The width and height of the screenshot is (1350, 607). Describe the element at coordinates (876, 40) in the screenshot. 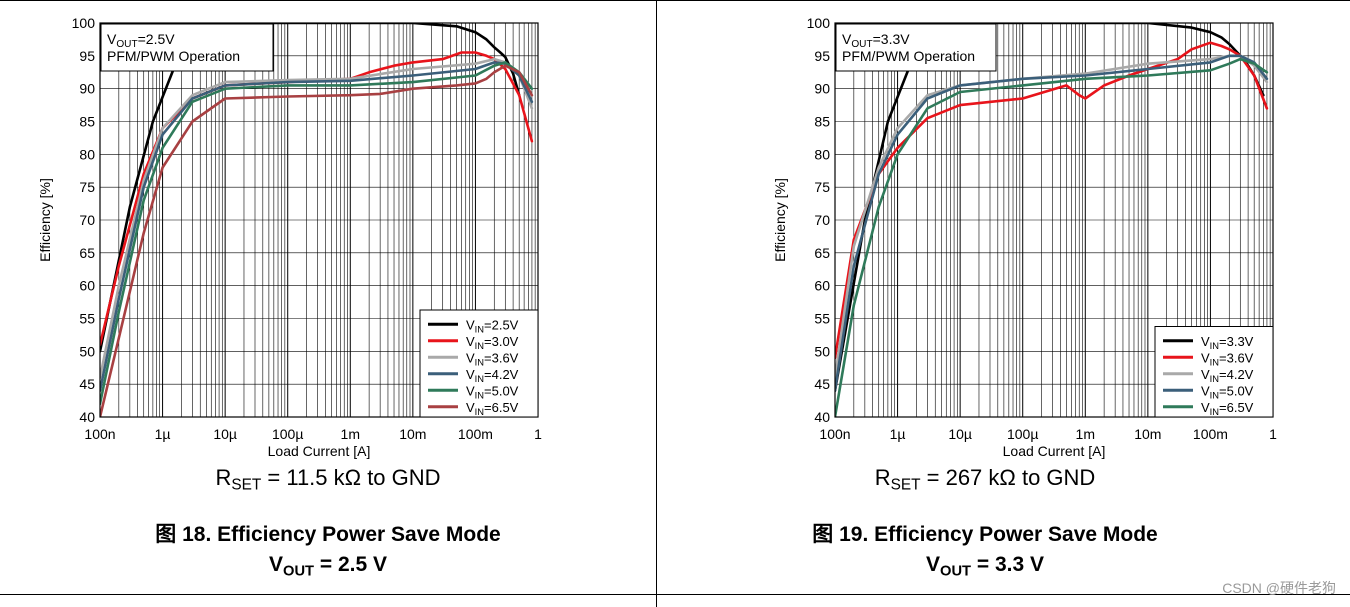

I see `annotation-vout: VOUT=3.3V` at that location.